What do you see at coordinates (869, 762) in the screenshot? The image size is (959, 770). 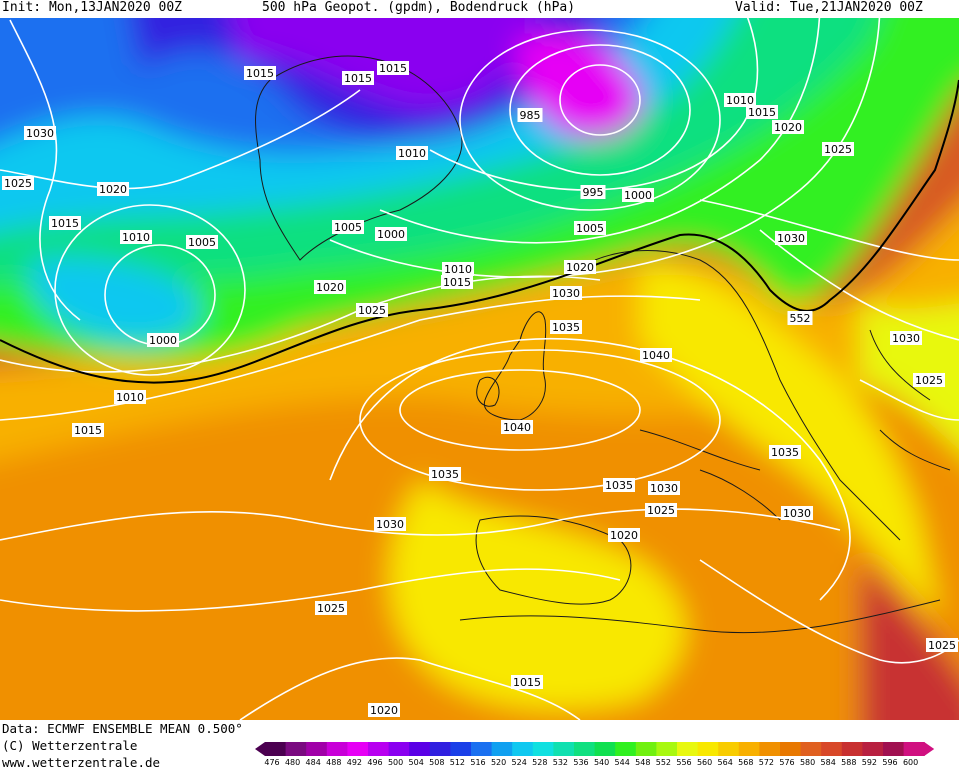 I see `legend-tick-label: 592` at bounding box center [869, 762].